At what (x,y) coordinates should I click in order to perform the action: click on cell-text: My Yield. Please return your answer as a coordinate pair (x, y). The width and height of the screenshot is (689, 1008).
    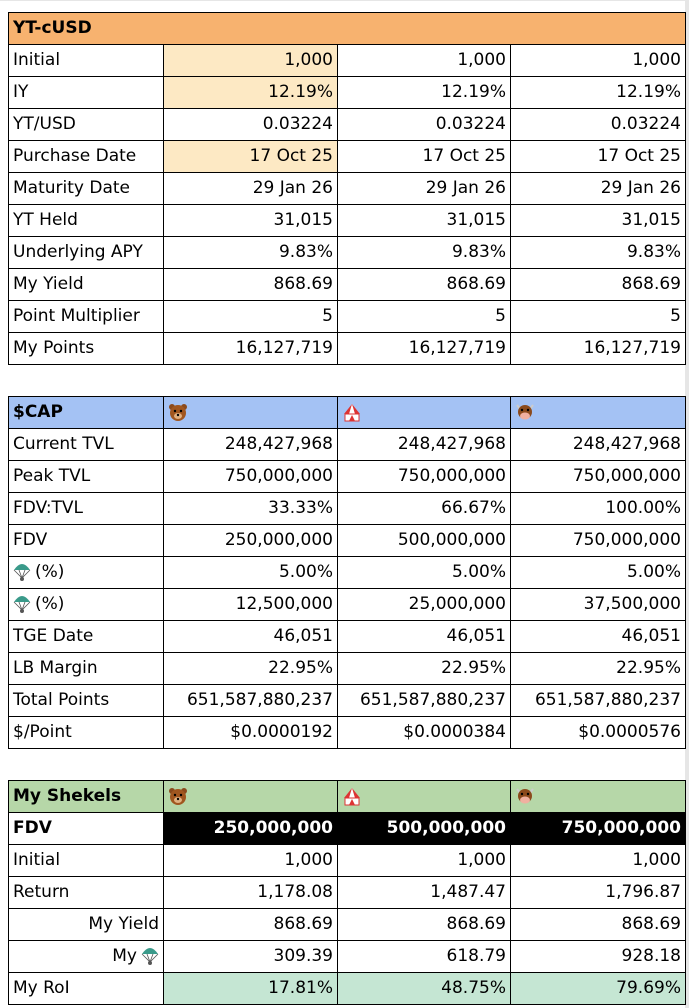
    Looking at the image, I should click on (48, 284).